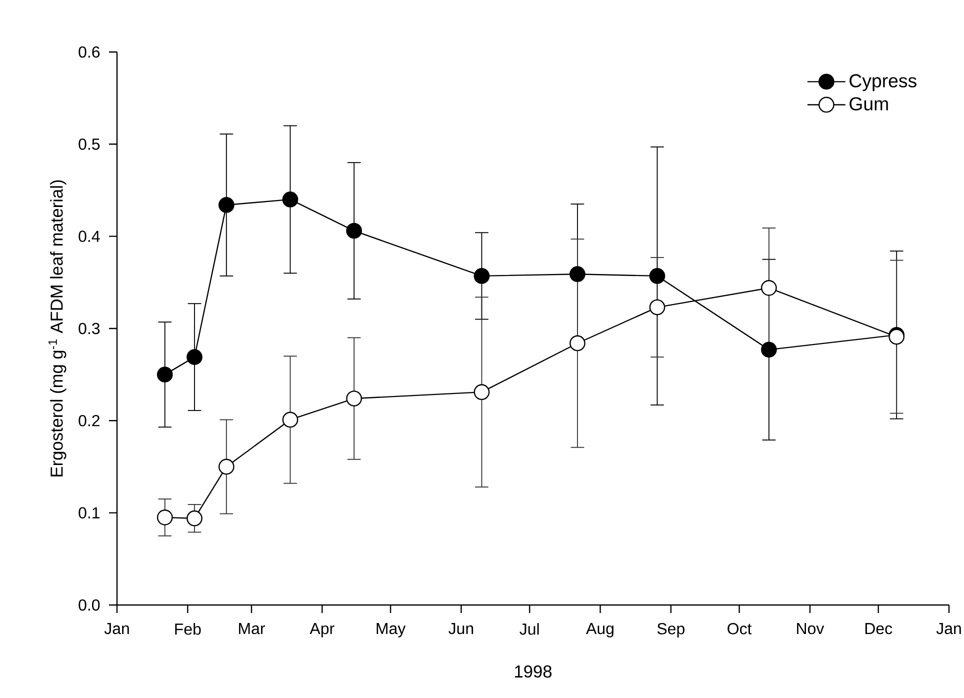 Image resolution: width=964 pixels, height=698 pixels. I want to click on y-tick-label: 0.6, so click(89, 52).